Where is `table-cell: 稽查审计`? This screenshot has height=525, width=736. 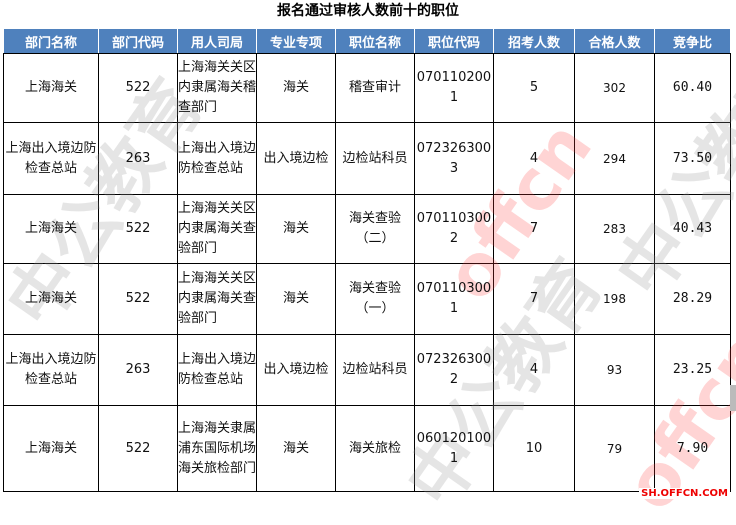
table-cell: 稽查审计 is located at coordinates (375, 88).